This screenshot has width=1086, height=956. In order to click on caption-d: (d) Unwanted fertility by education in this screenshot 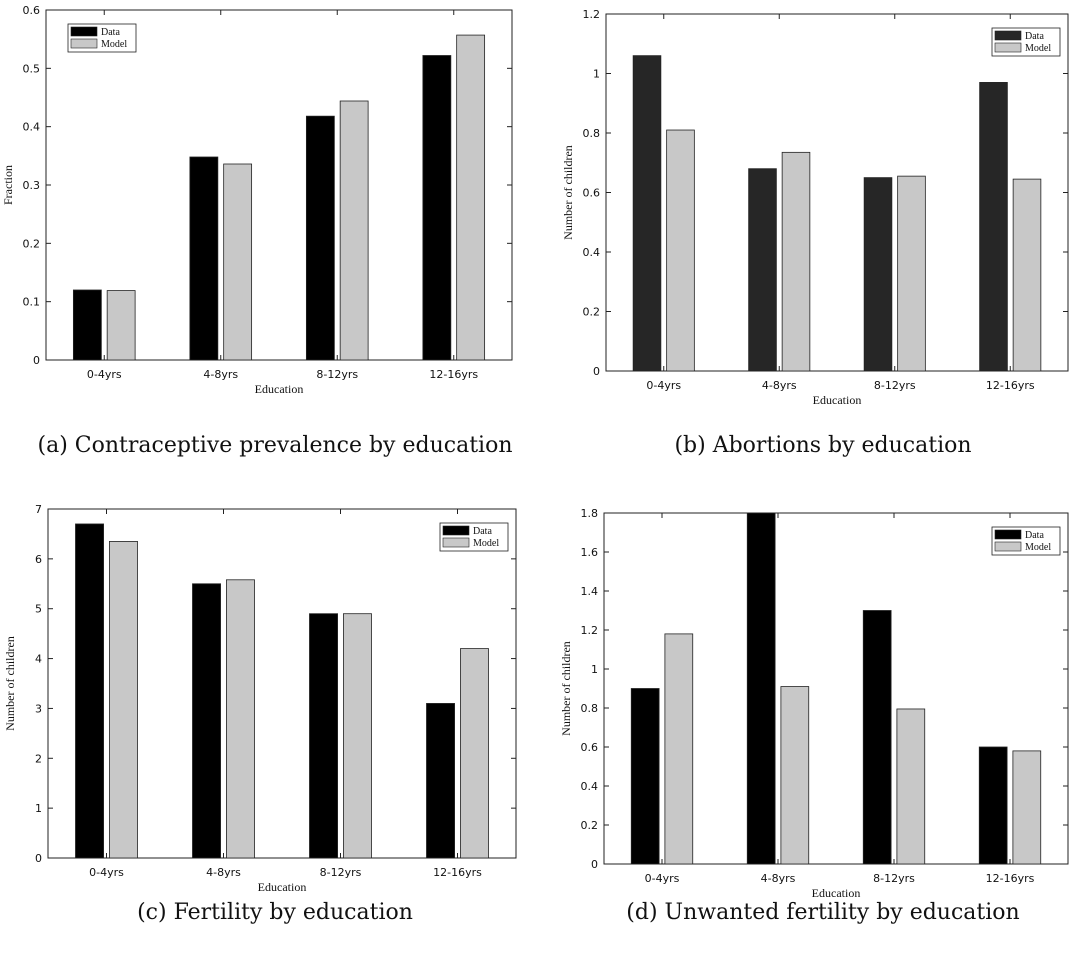, I will do `click(823, 912)`.